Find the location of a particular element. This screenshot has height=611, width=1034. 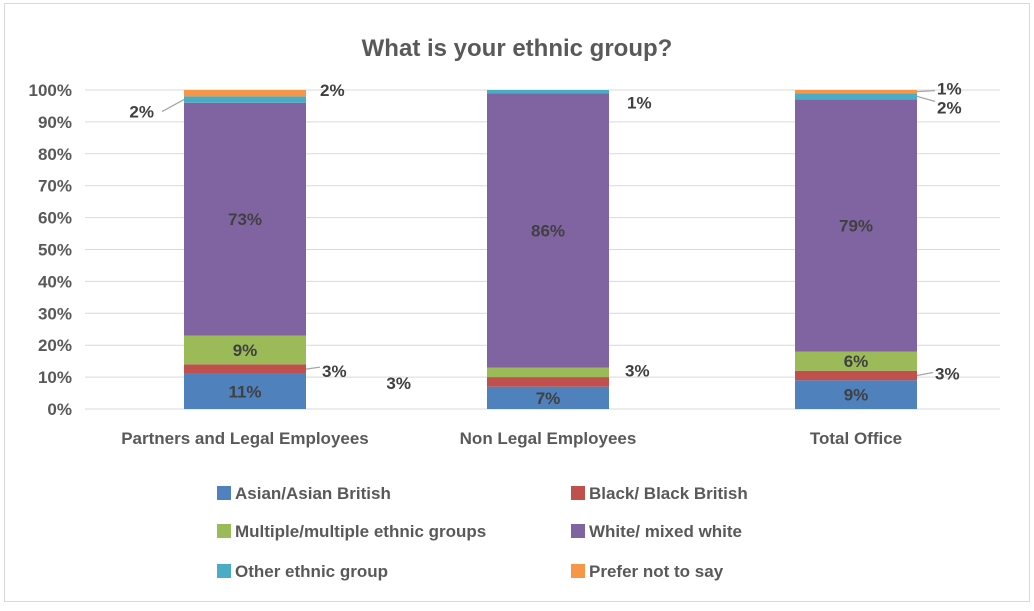

data-label: 86% is located at coordinates (548, 230).